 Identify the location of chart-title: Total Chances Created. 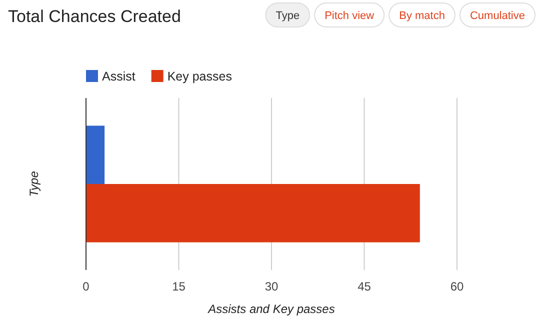
(94, 16).